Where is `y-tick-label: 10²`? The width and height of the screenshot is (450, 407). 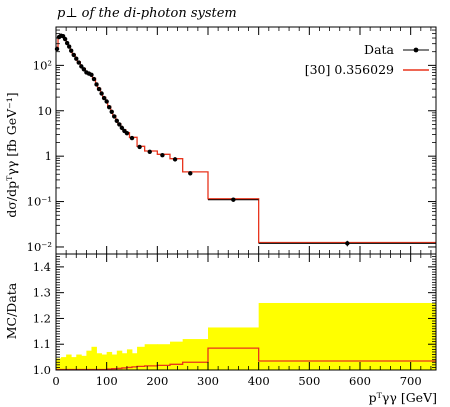 y-tick-label: 10² is located at coordinates (42, 65).